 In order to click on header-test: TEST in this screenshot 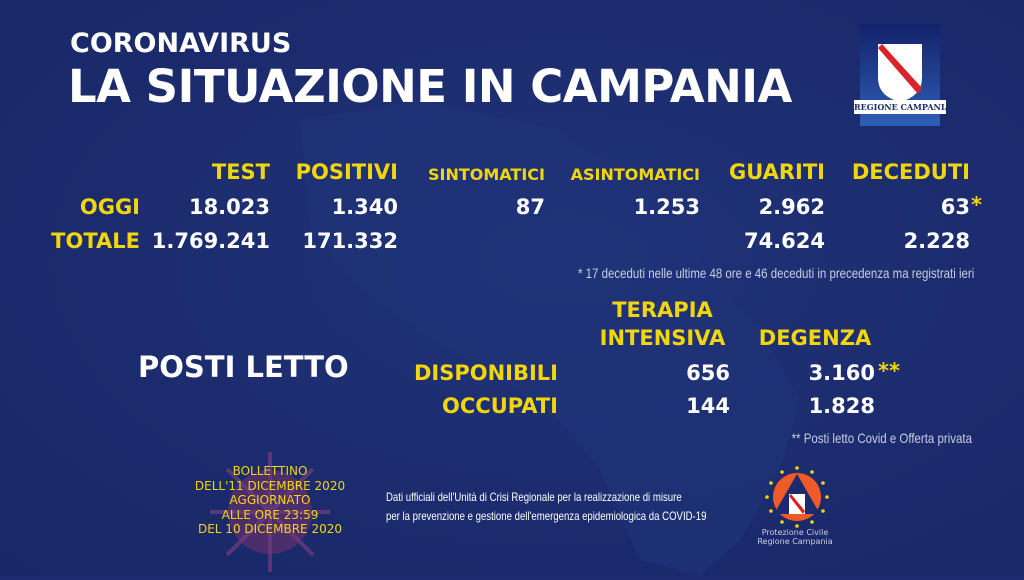, I will do `click(240, 172)`.